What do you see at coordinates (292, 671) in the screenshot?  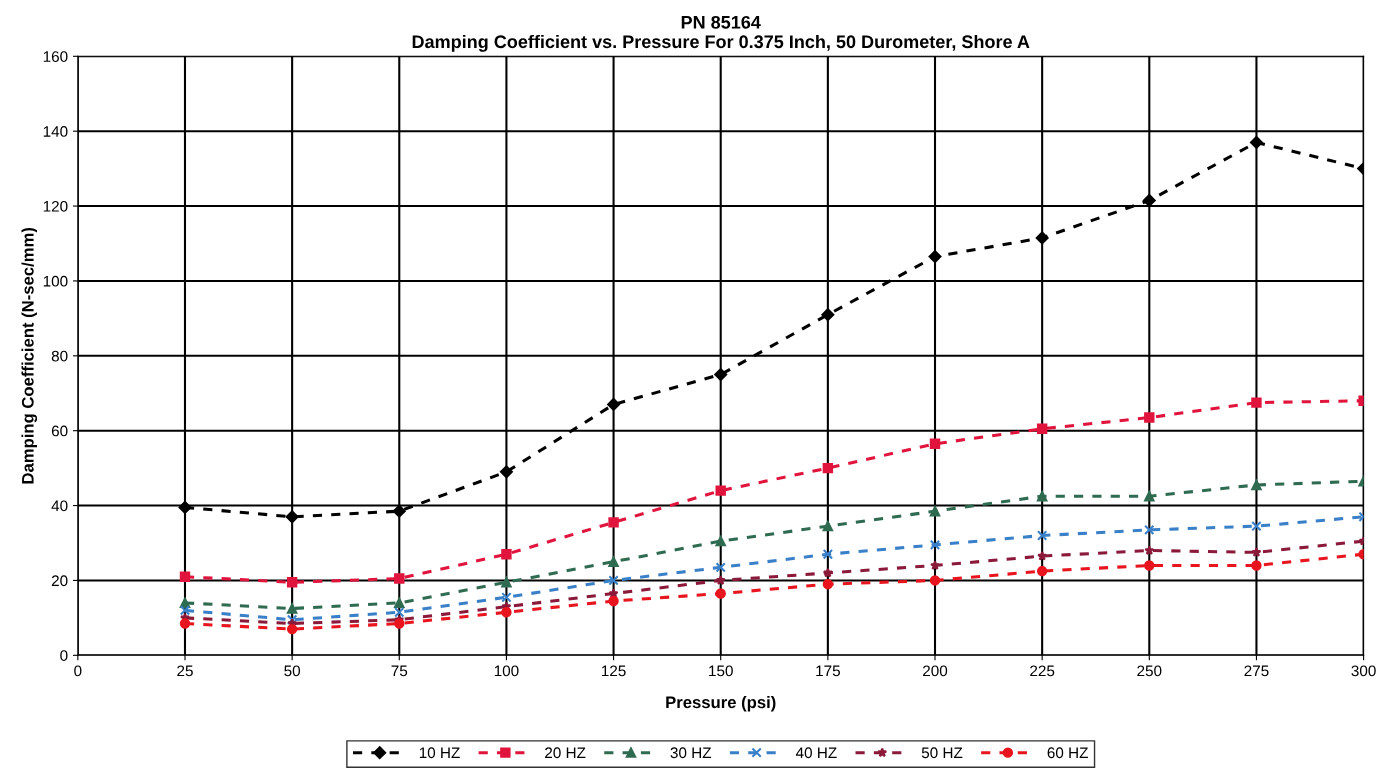 I see `x-tick-label: 50` at bounding box center [292, 671].